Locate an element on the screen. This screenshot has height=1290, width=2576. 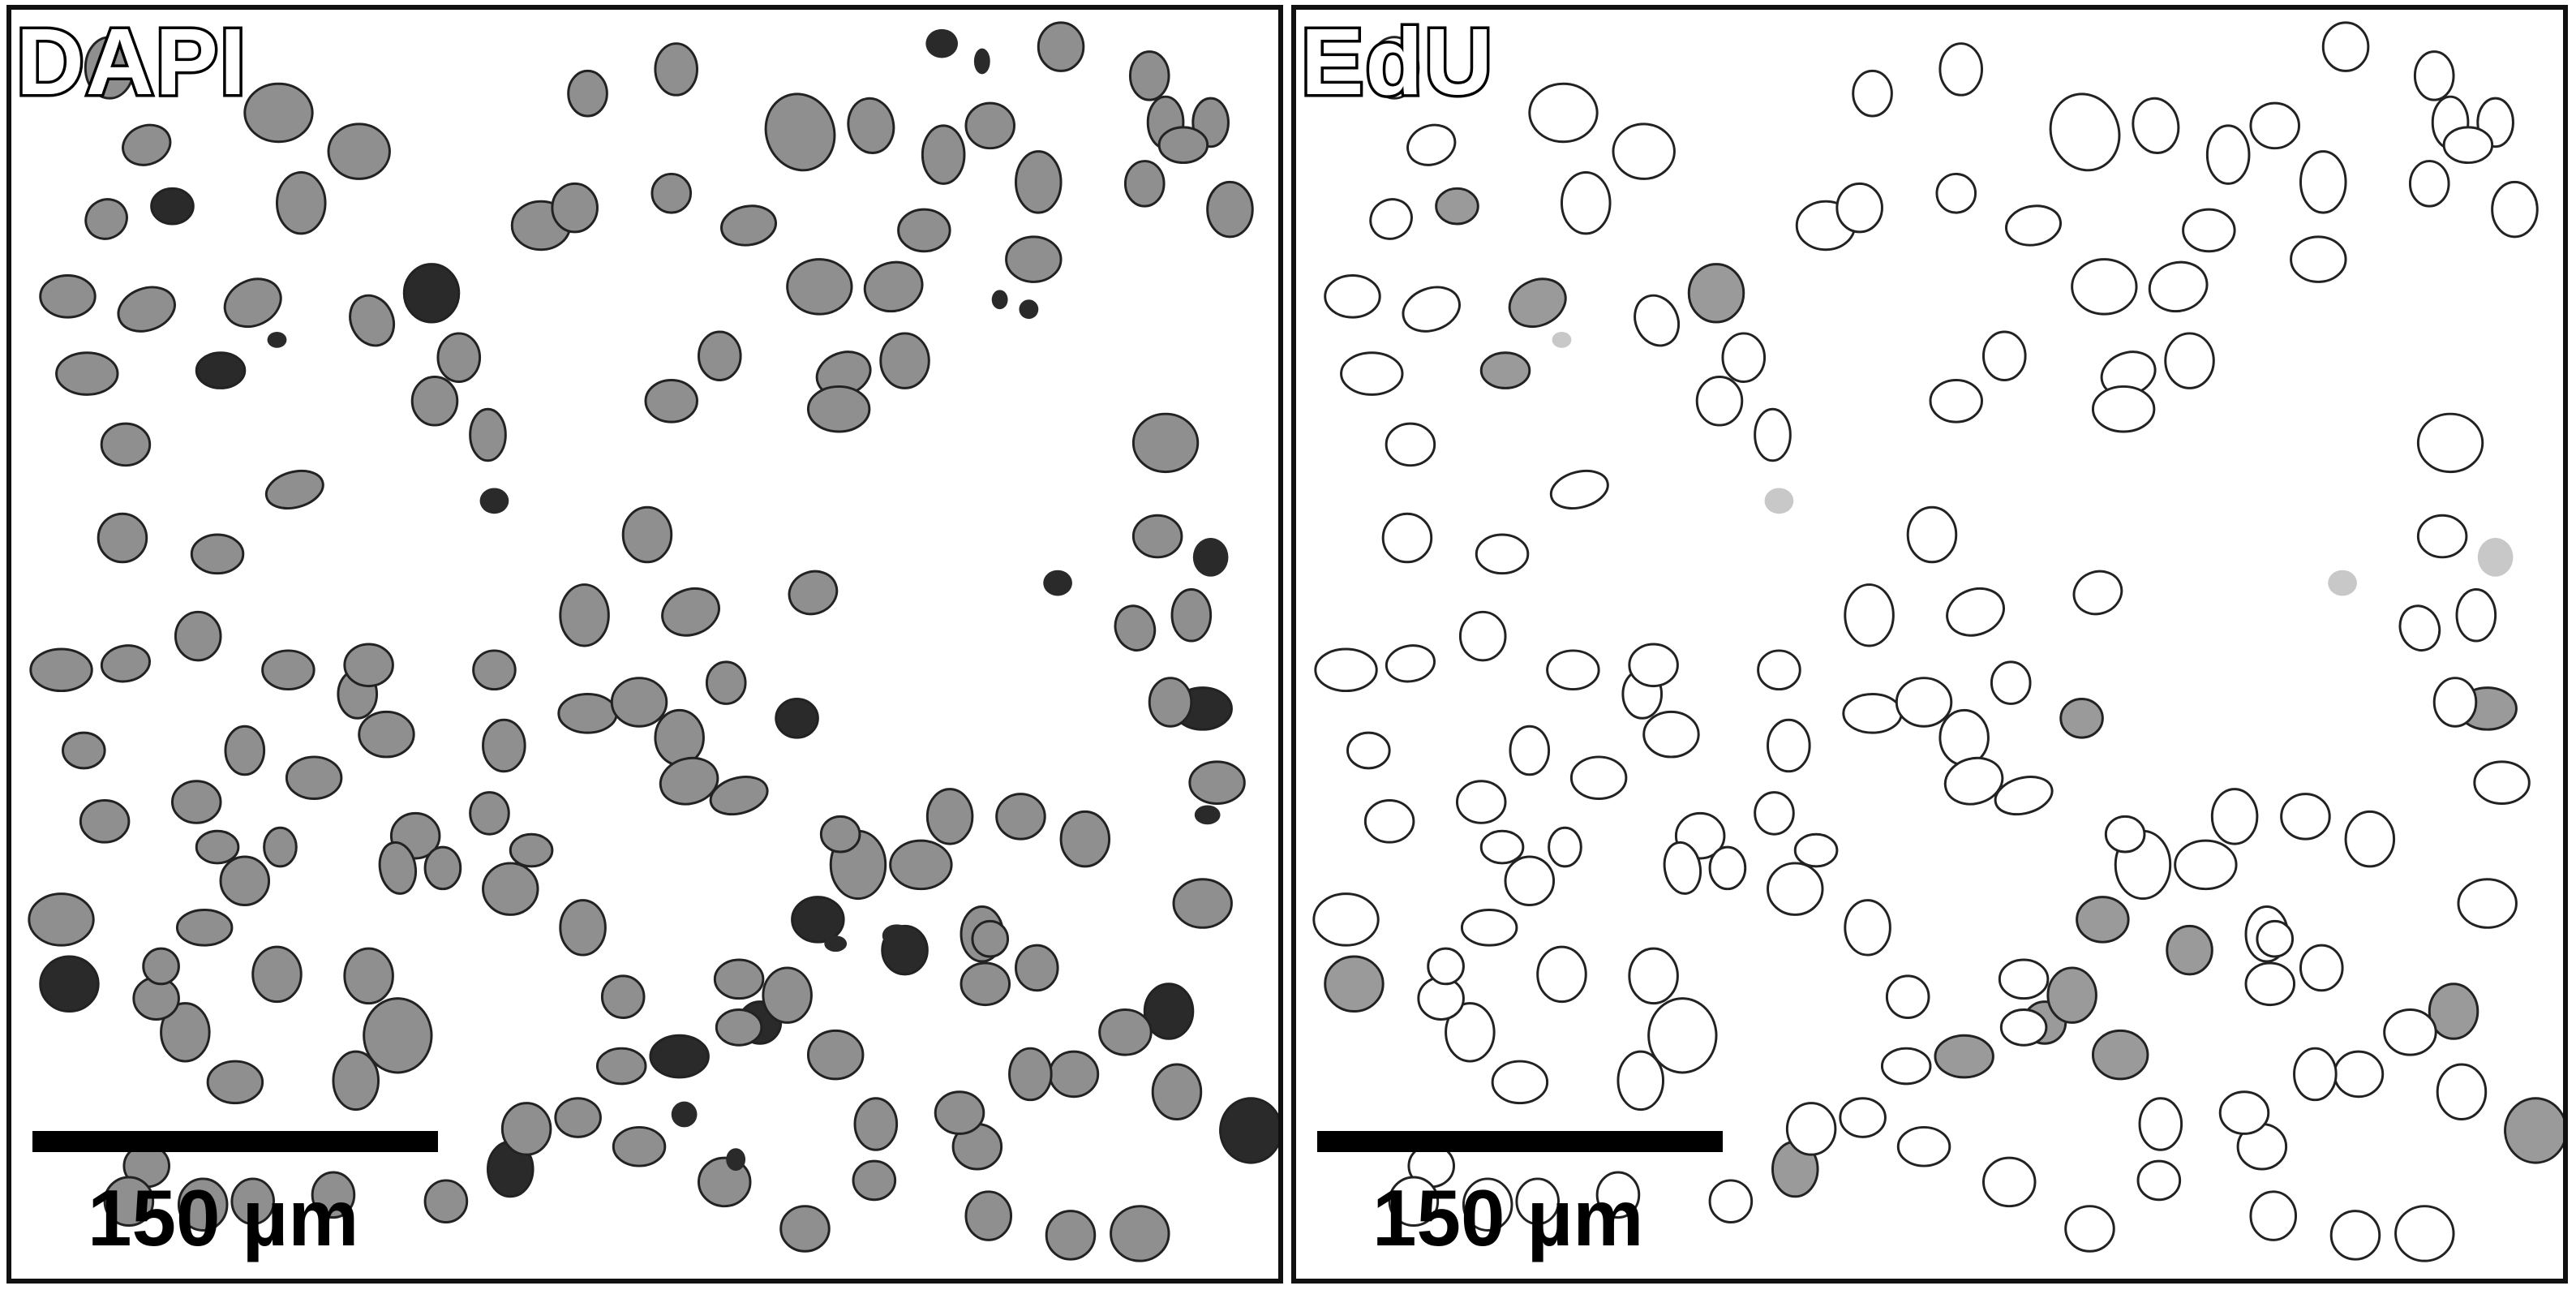
edu-scale-label: 150 µm is located at coordinates (1508, 1217).